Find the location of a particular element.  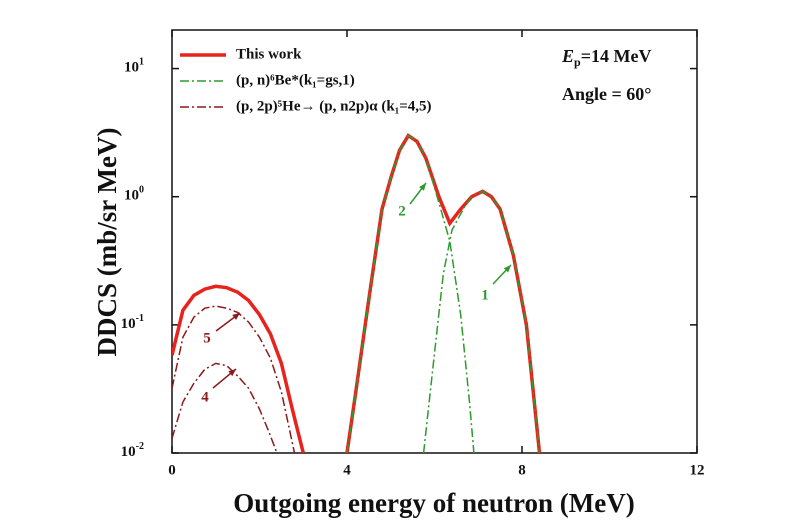

y-tick-exponent: -2 is located at coordinates (140, 446).